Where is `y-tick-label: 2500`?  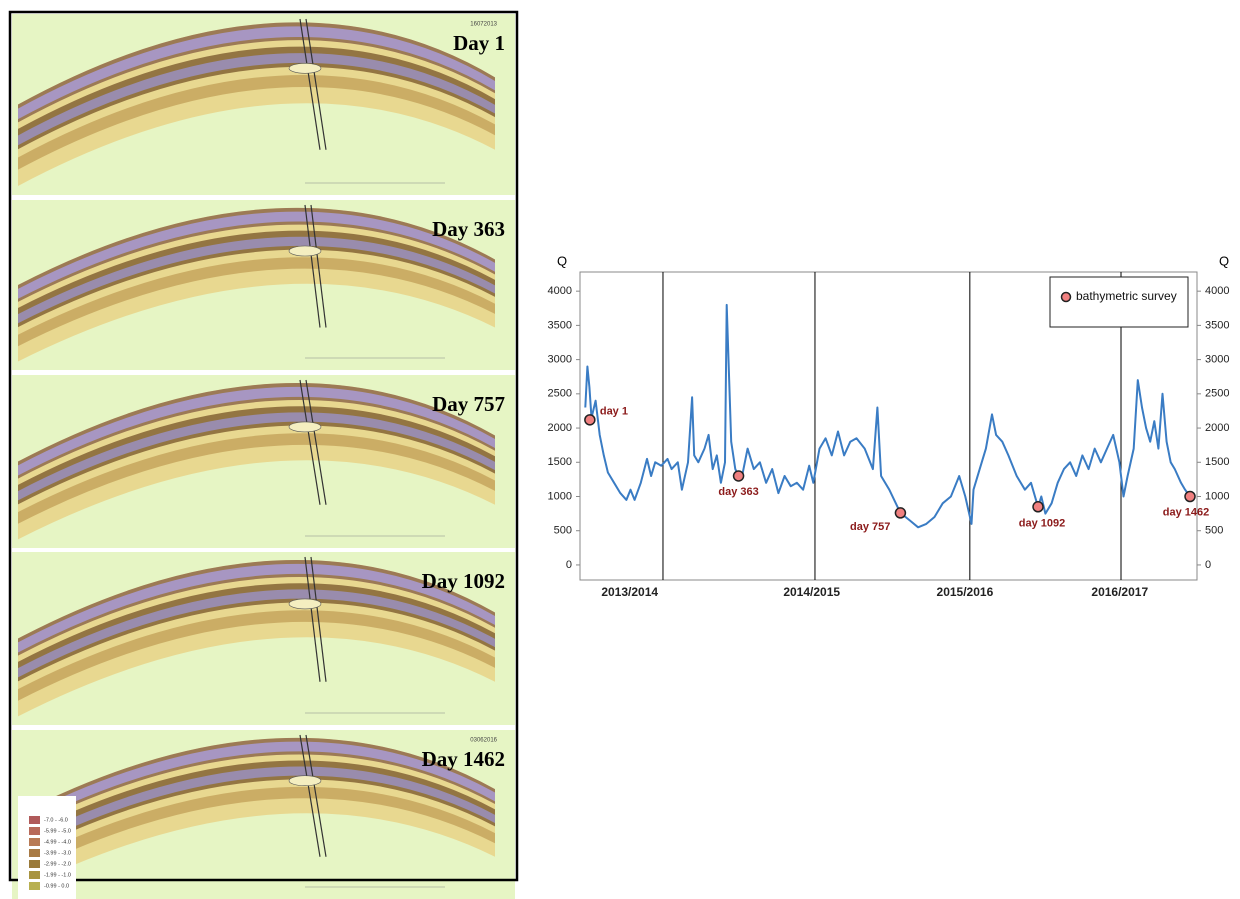 y-tick-label: 2500 is located at coordinates (560, 394).